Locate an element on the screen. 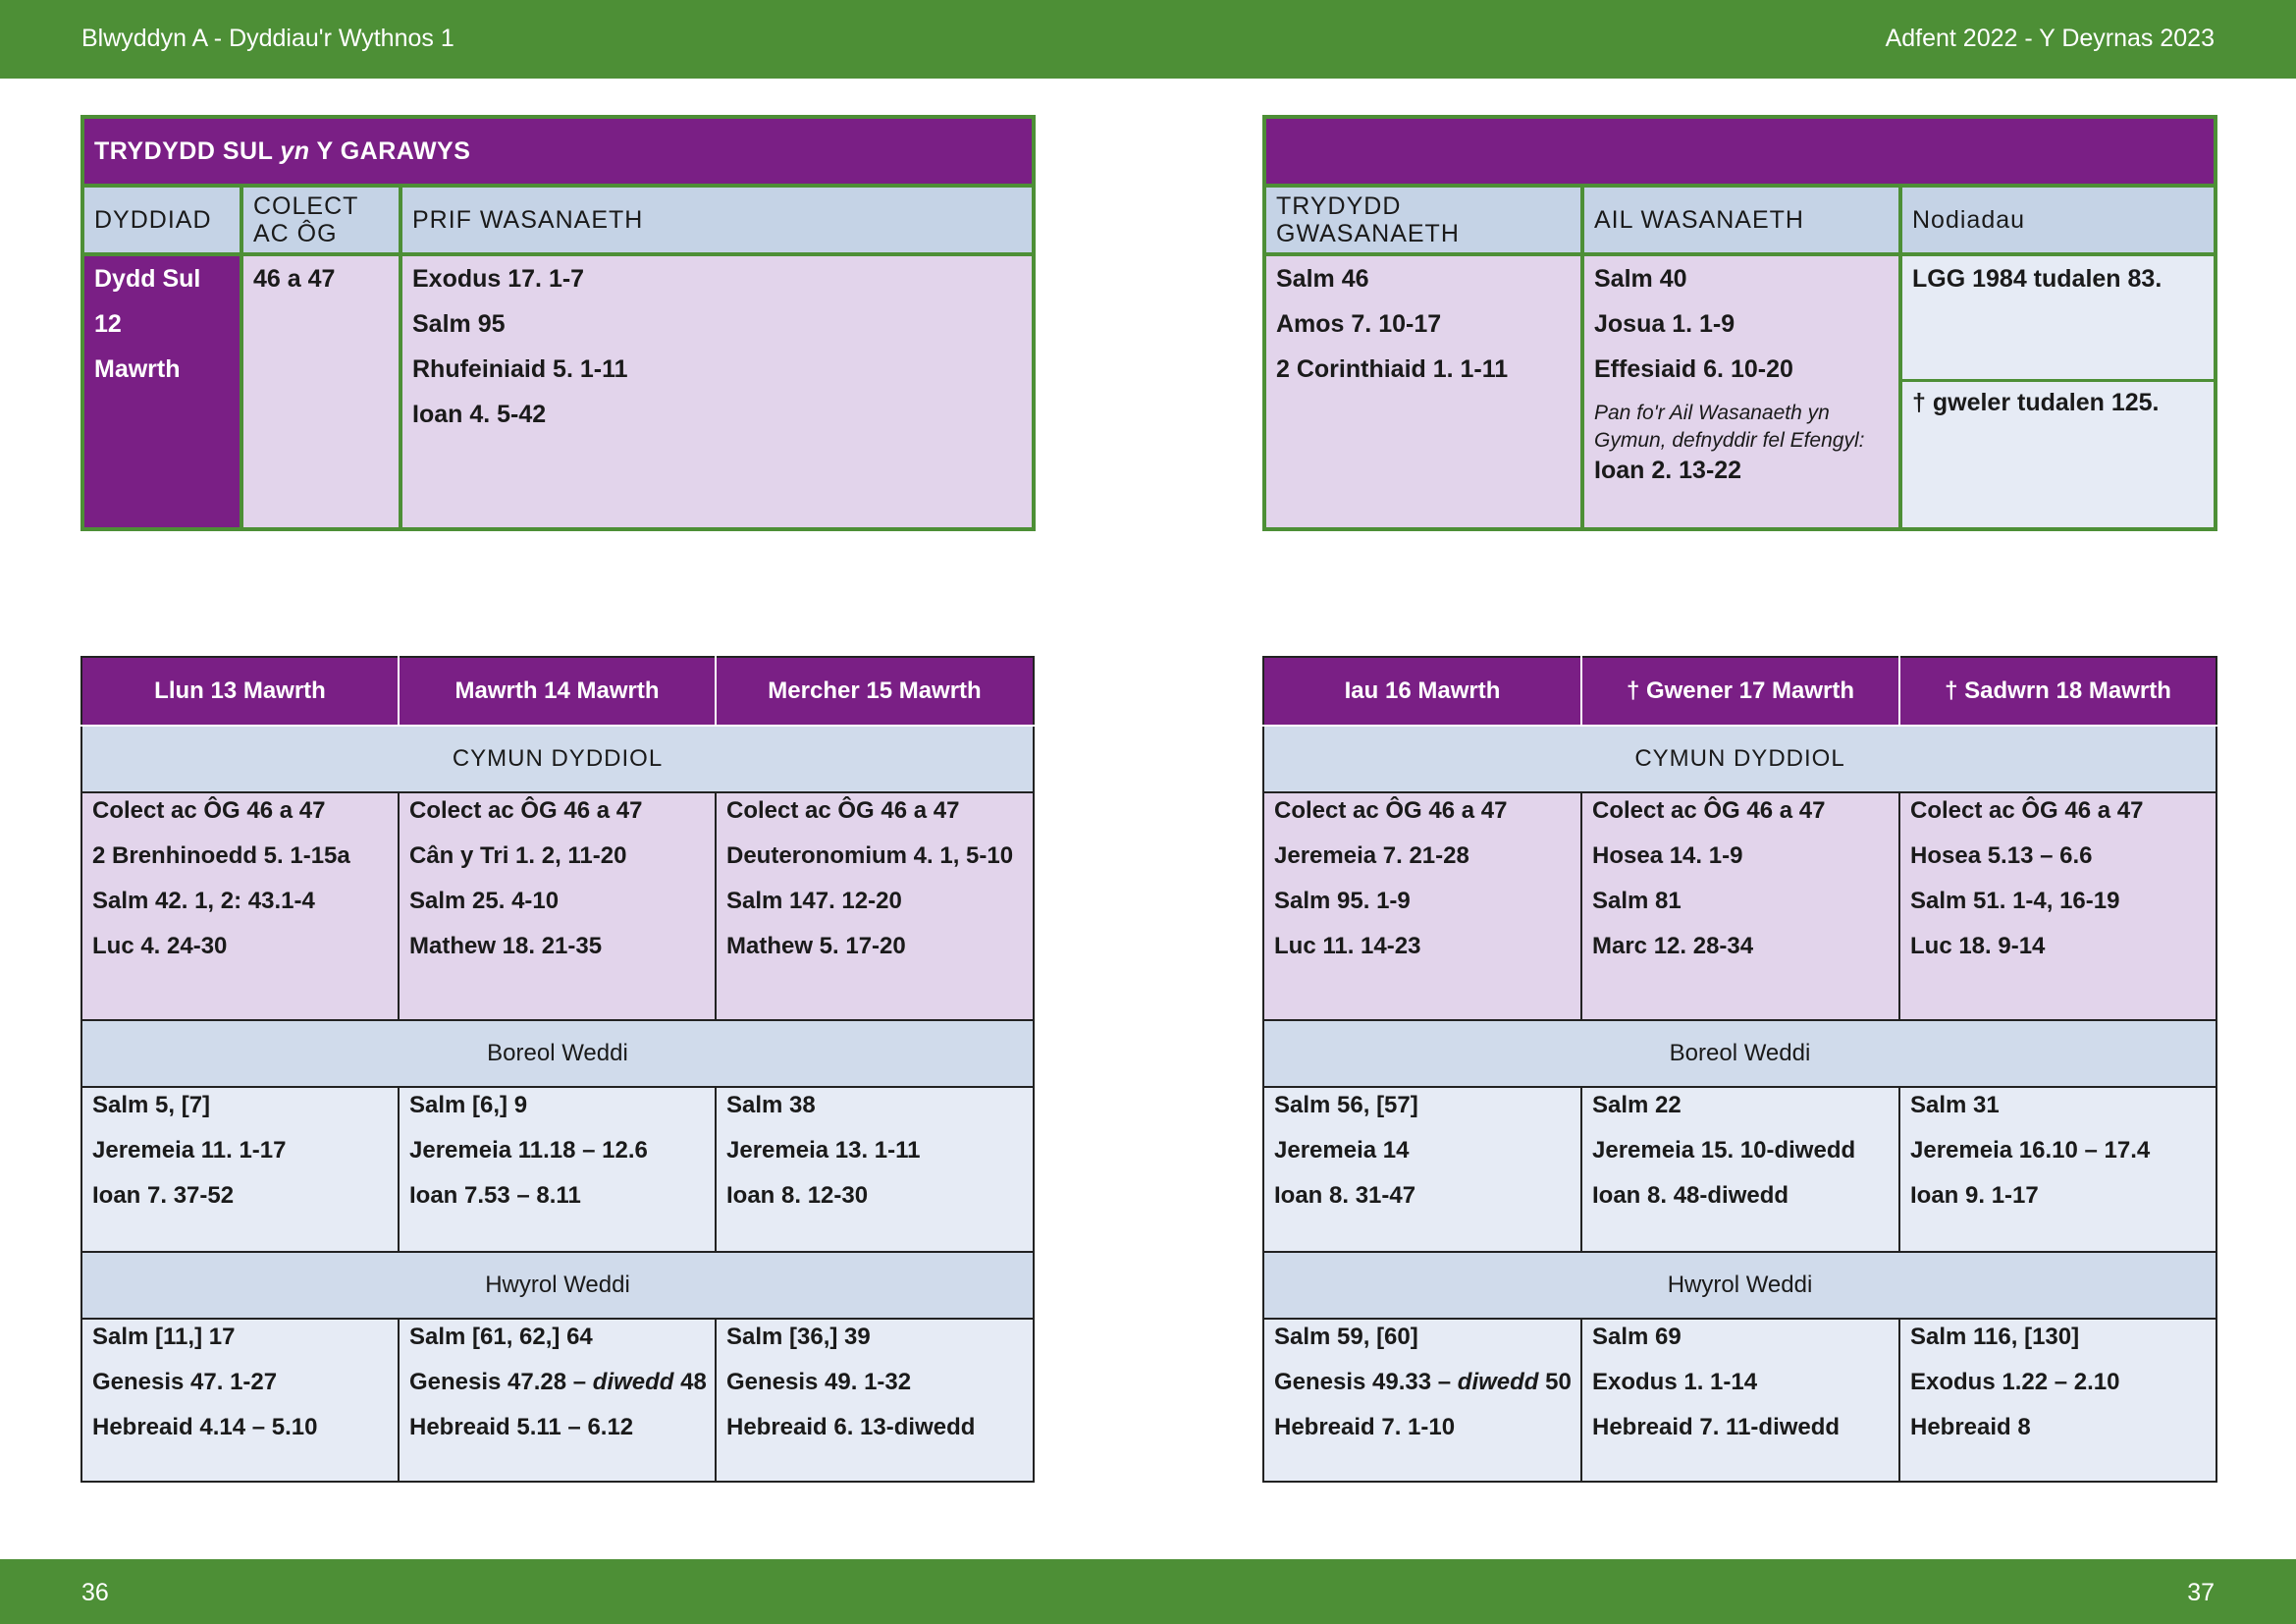  reading: Exodus 17. 1-7 is located at coordinates (499, 279).